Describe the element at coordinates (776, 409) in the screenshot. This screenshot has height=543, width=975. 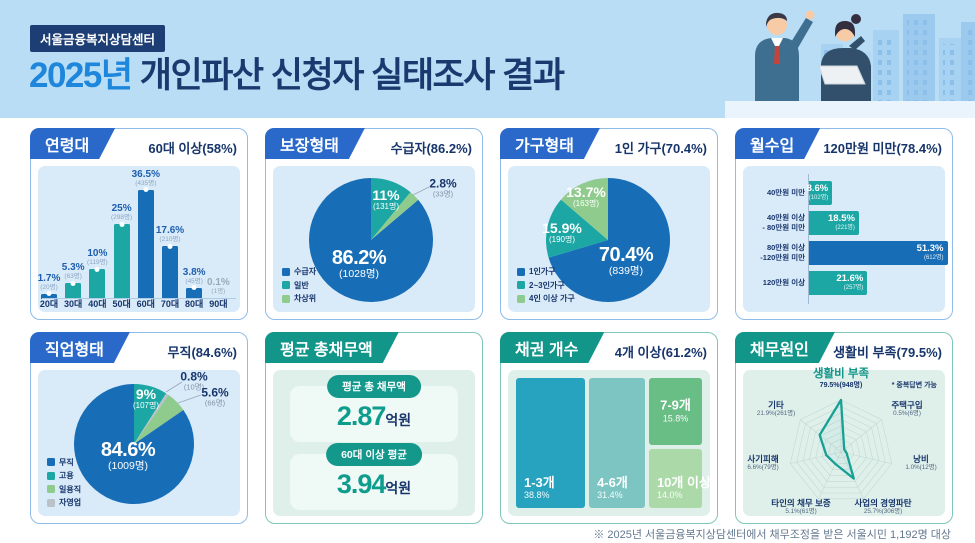
I see `radar-axis-label-7: 기타 21.9%(261명)` at that location.